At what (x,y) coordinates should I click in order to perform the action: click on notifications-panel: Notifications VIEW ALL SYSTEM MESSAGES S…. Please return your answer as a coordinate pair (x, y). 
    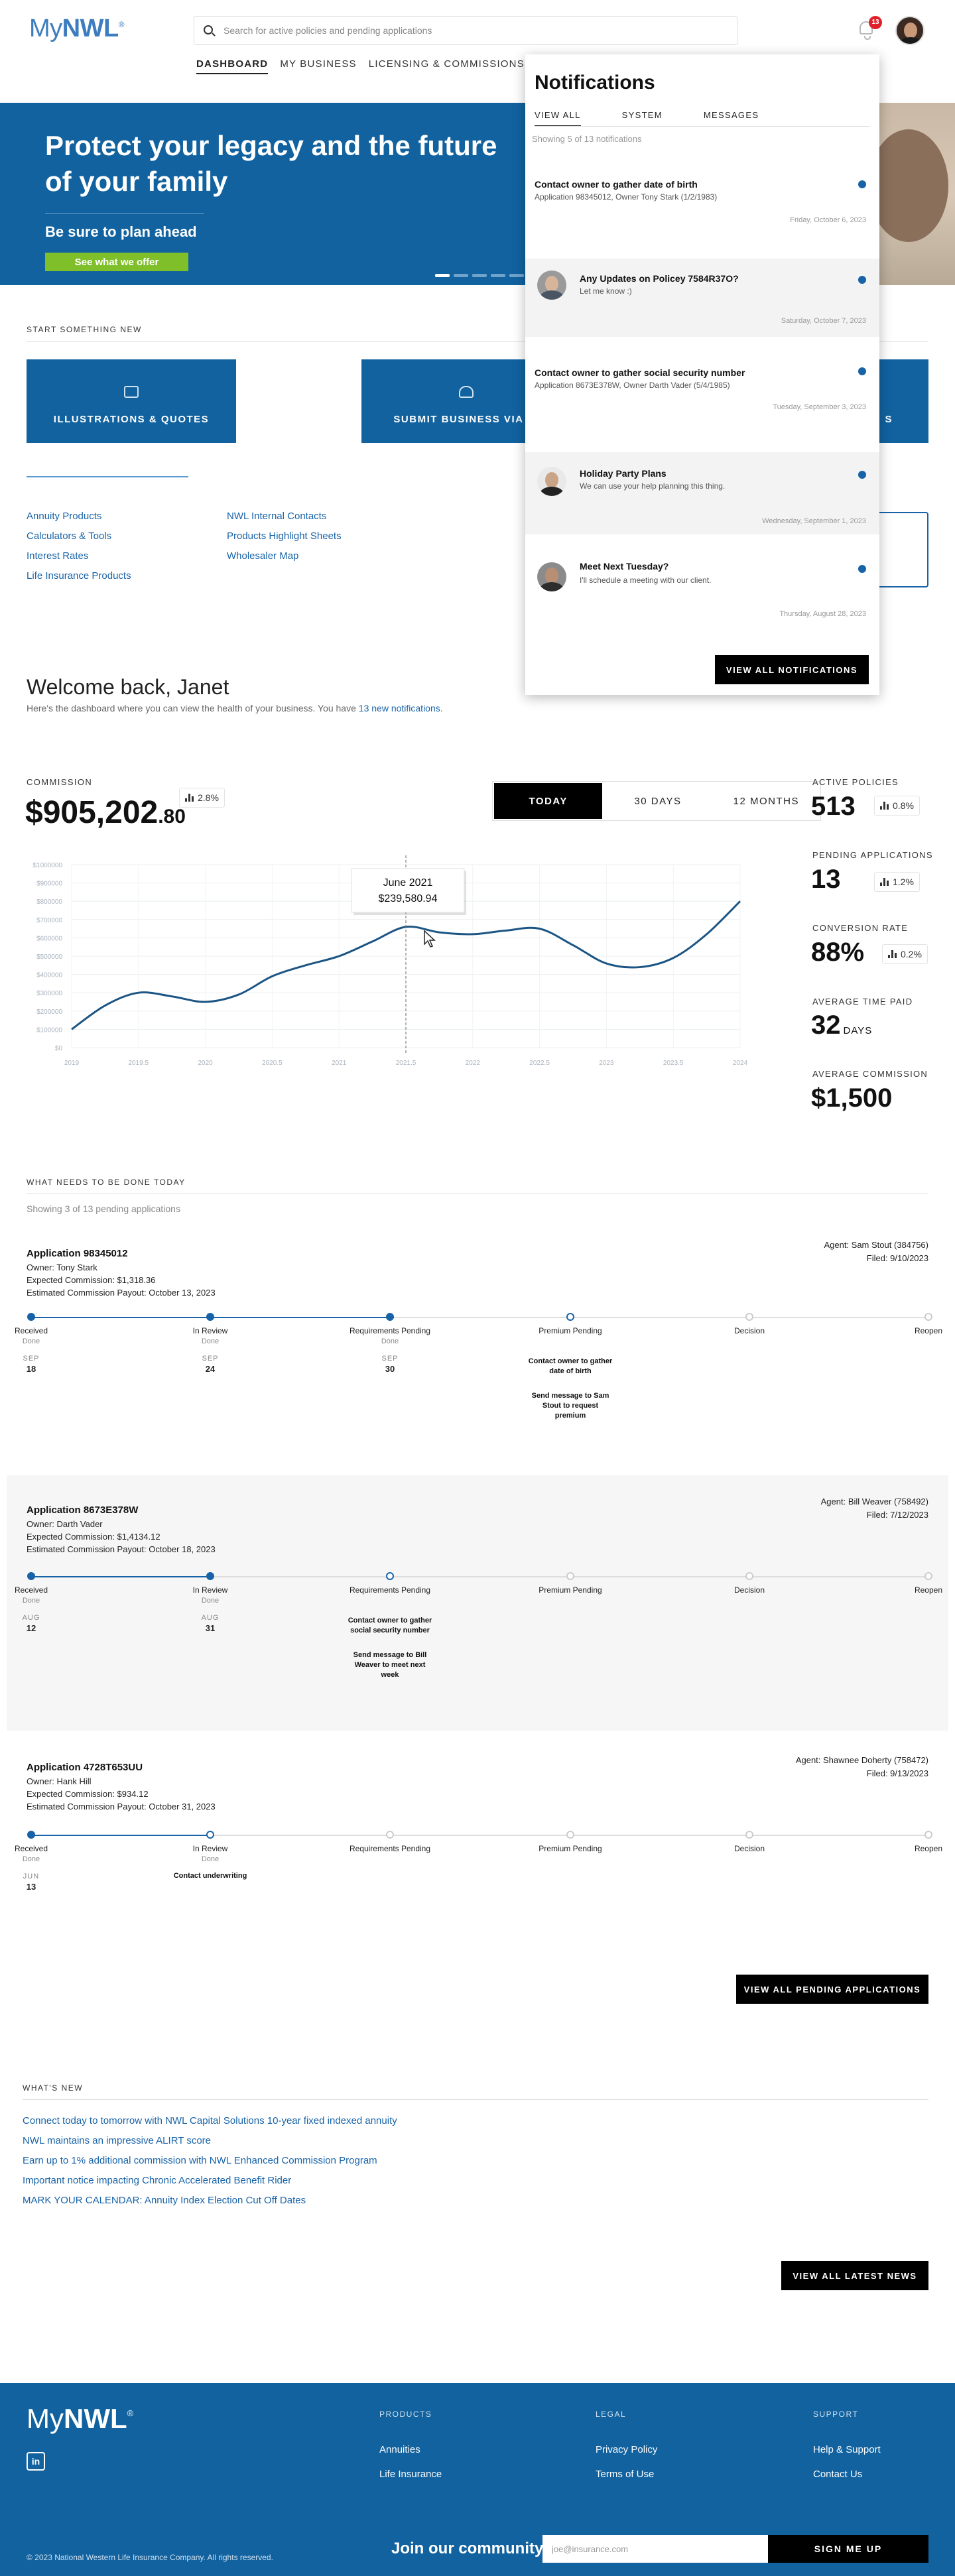
    Looking at the image, I should click on (702, 374).